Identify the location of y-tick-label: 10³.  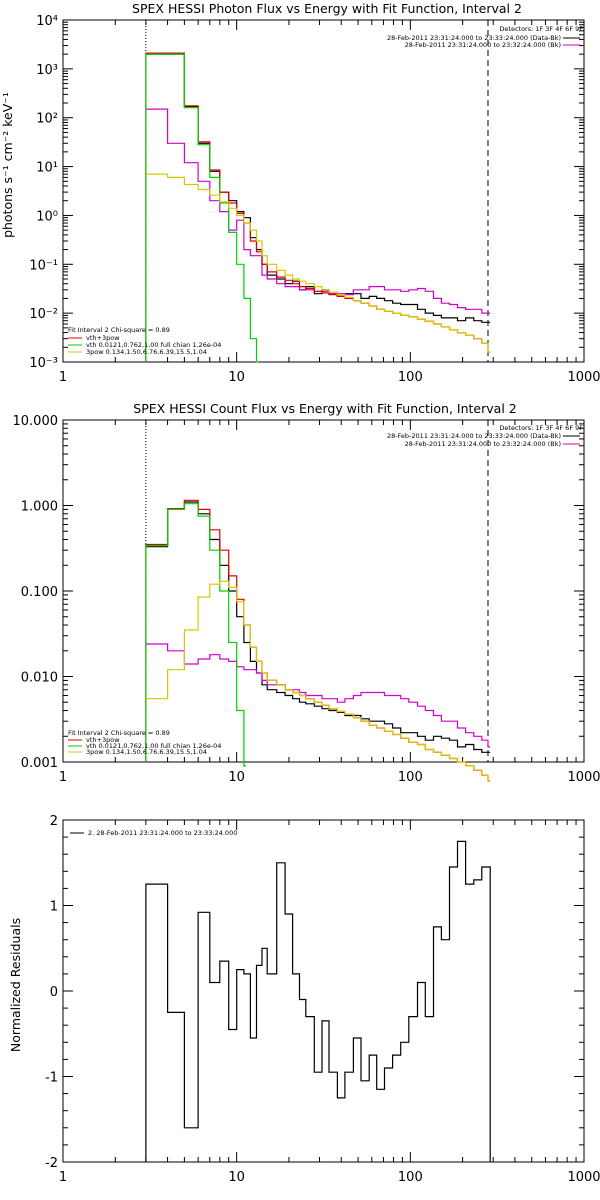
(47, 70).